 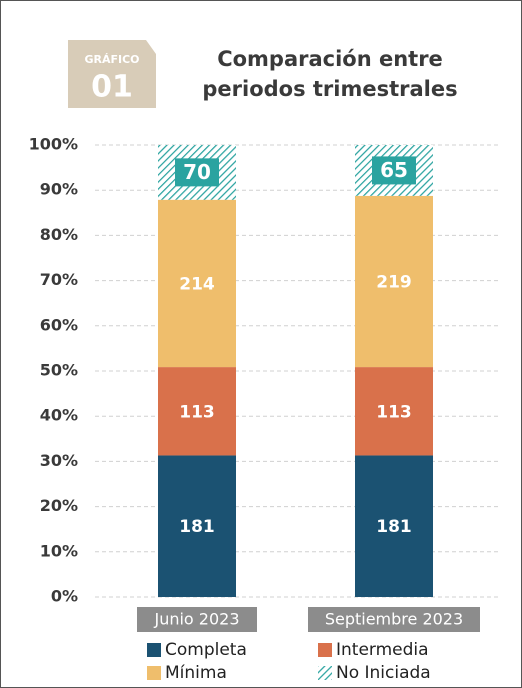 I want to click on chart-title: periodos trimestrales, so click(x=329, y=89).